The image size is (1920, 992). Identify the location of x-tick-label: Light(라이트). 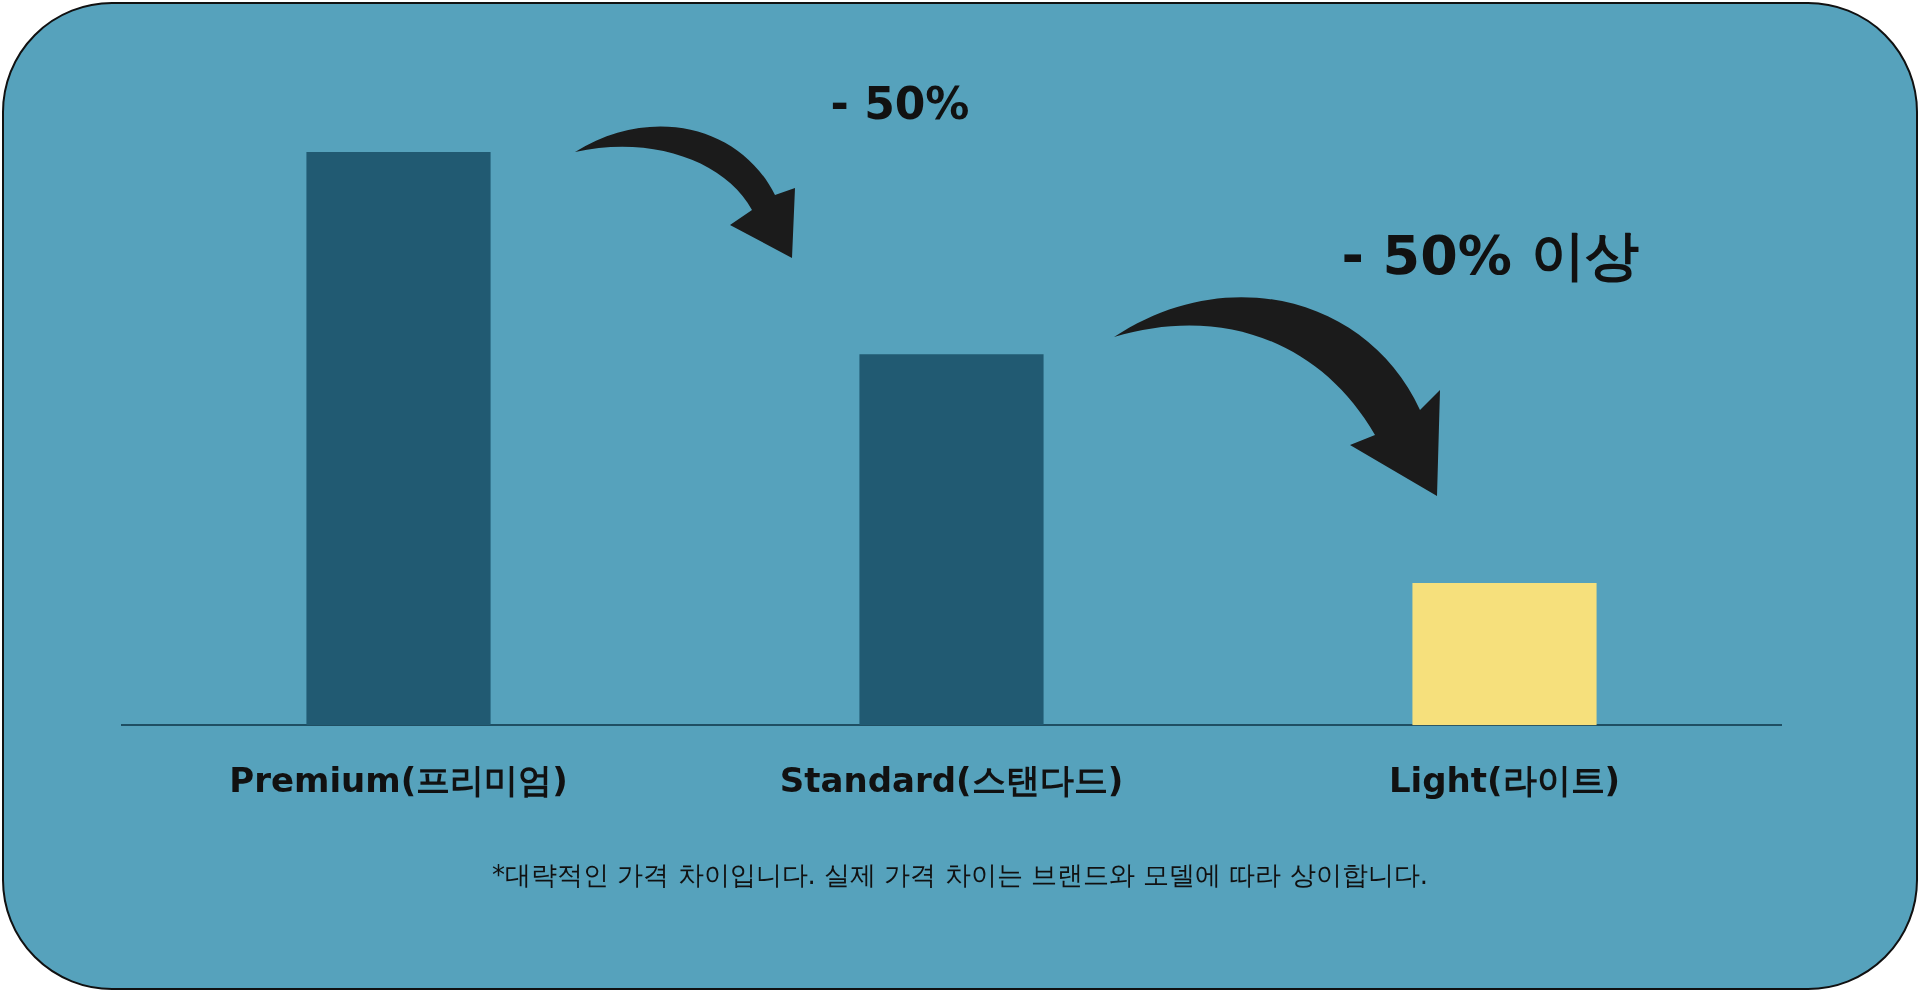
(1504, 780).